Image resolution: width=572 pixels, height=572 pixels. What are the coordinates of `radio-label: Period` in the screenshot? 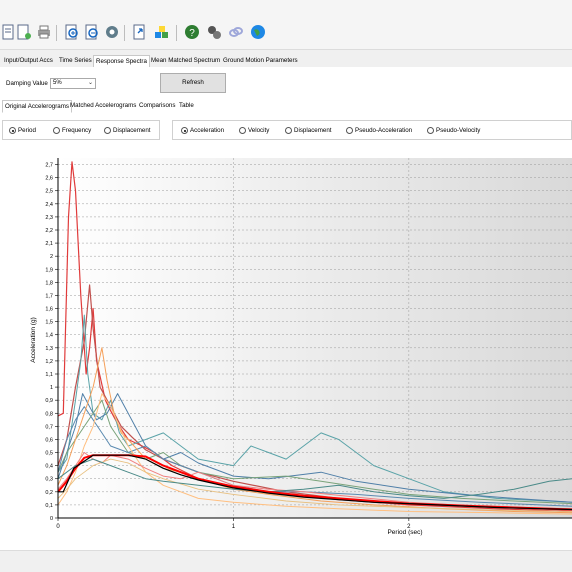 It's located at (27, 130).